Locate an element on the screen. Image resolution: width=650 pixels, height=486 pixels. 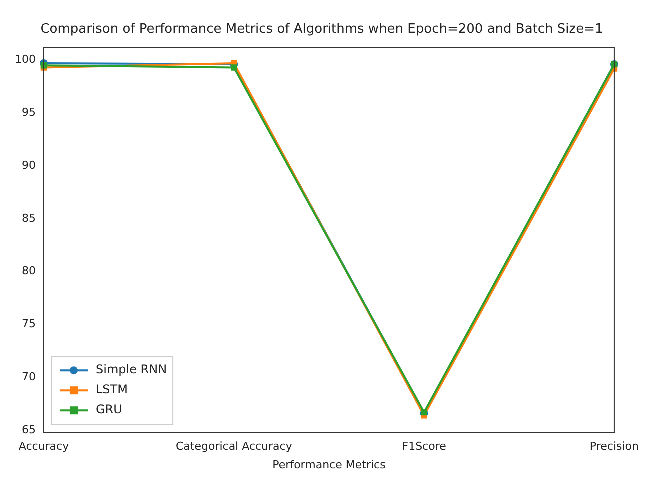
x-axis-title: Performance Metrics is located at coordinates (329, 465).